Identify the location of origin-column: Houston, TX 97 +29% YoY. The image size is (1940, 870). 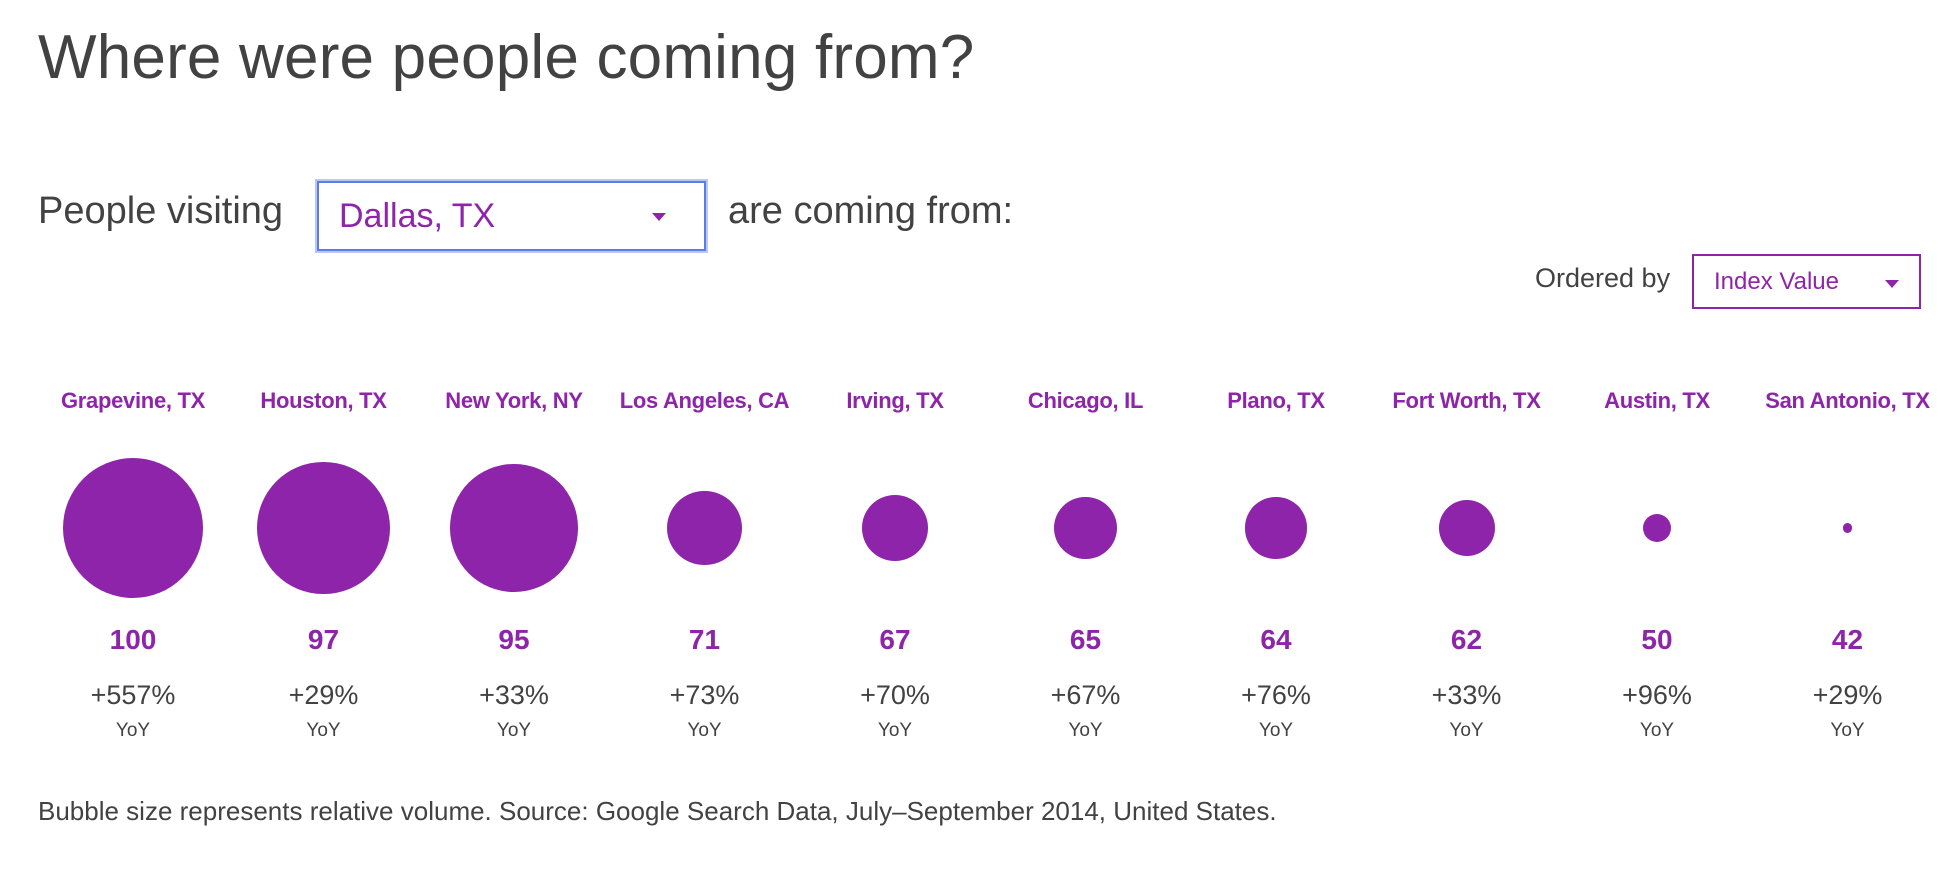
(324, 565).